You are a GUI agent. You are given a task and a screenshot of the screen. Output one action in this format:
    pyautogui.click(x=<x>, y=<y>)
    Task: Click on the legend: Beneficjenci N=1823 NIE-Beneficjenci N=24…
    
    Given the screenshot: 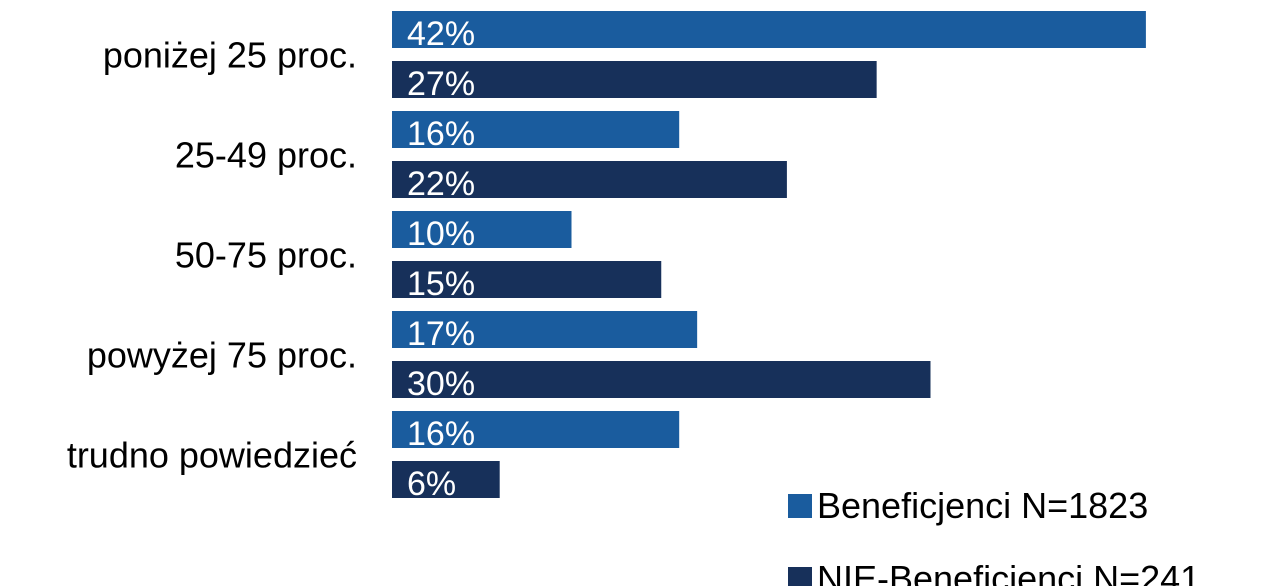 What is the action you would take?
    pyautogui.click(x=994, y=535)
    